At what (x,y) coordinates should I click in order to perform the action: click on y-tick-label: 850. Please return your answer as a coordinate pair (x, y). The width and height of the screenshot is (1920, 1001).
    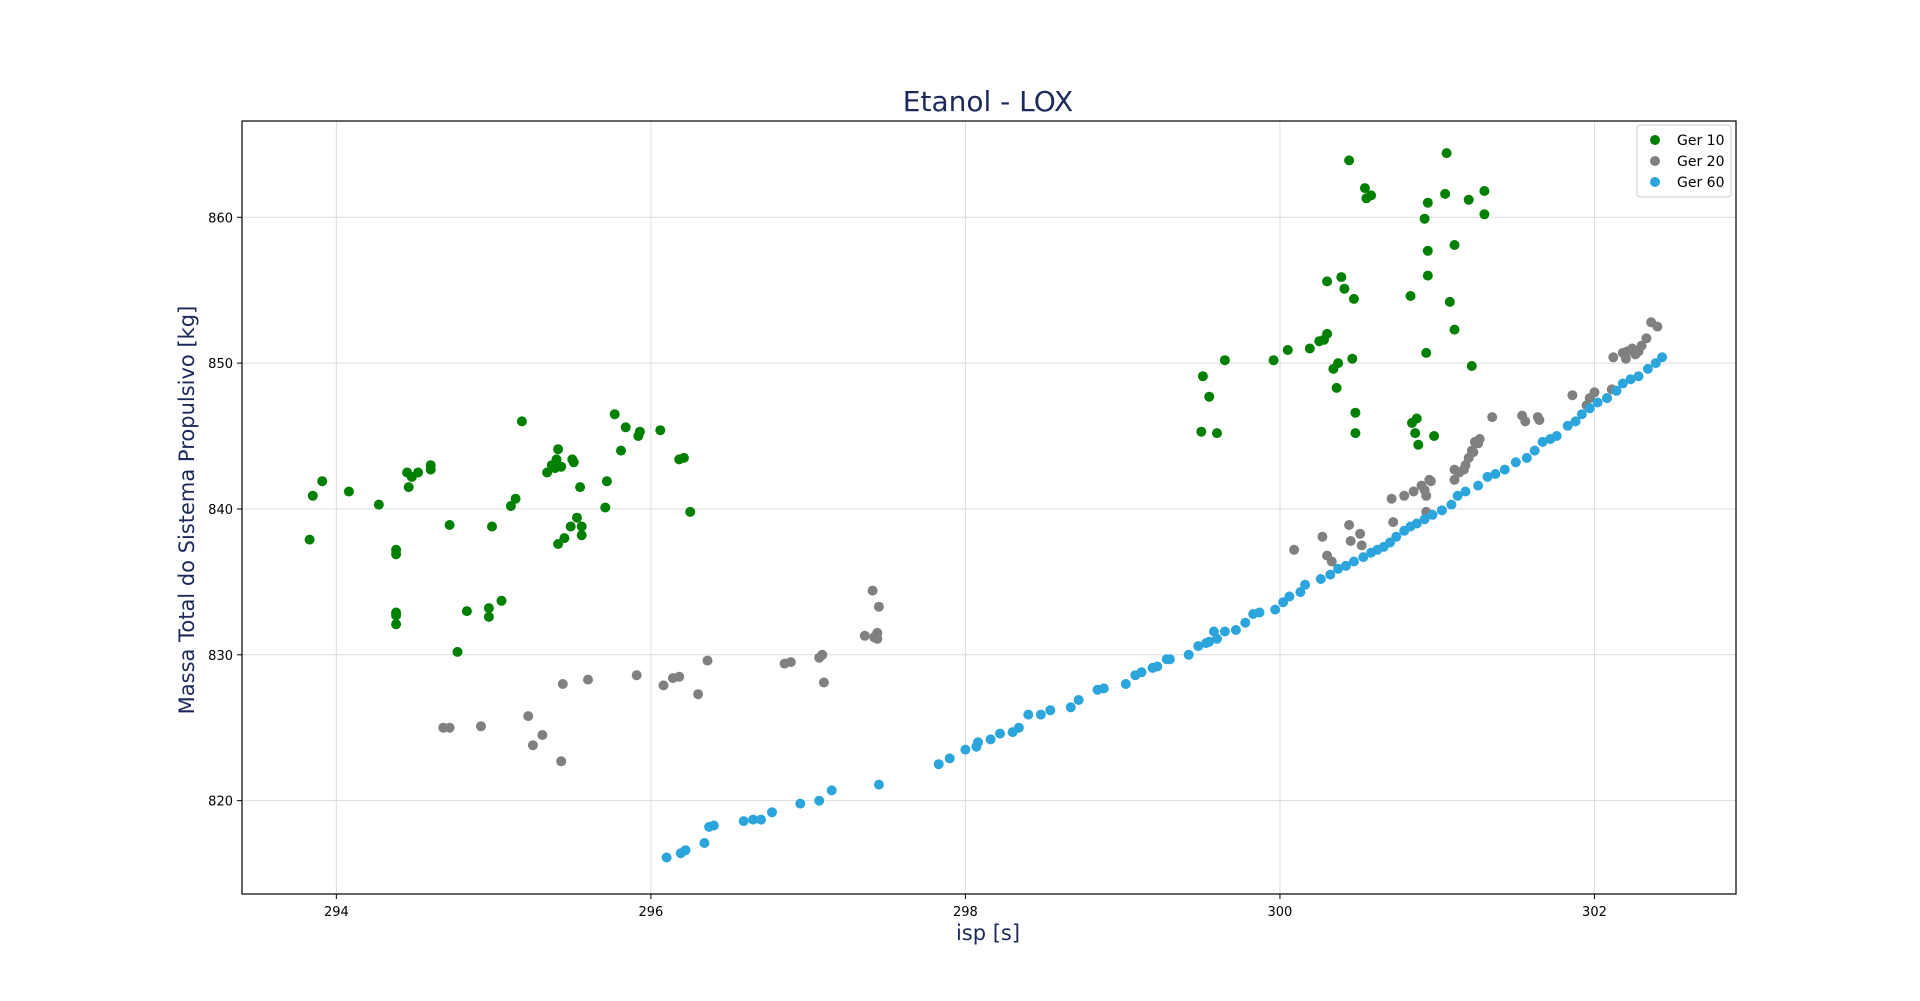
    Looking at the image, I should click on (220, 364).